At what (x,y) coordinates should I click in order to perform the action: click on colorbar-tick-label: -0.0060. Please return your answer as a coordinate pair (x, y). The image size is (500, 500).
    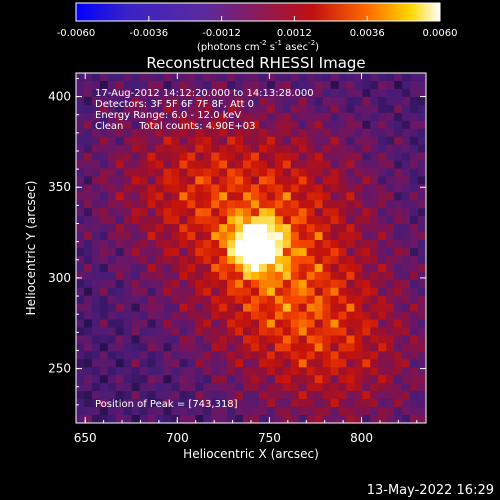
    Looking at the image, I should click on (76, 33).